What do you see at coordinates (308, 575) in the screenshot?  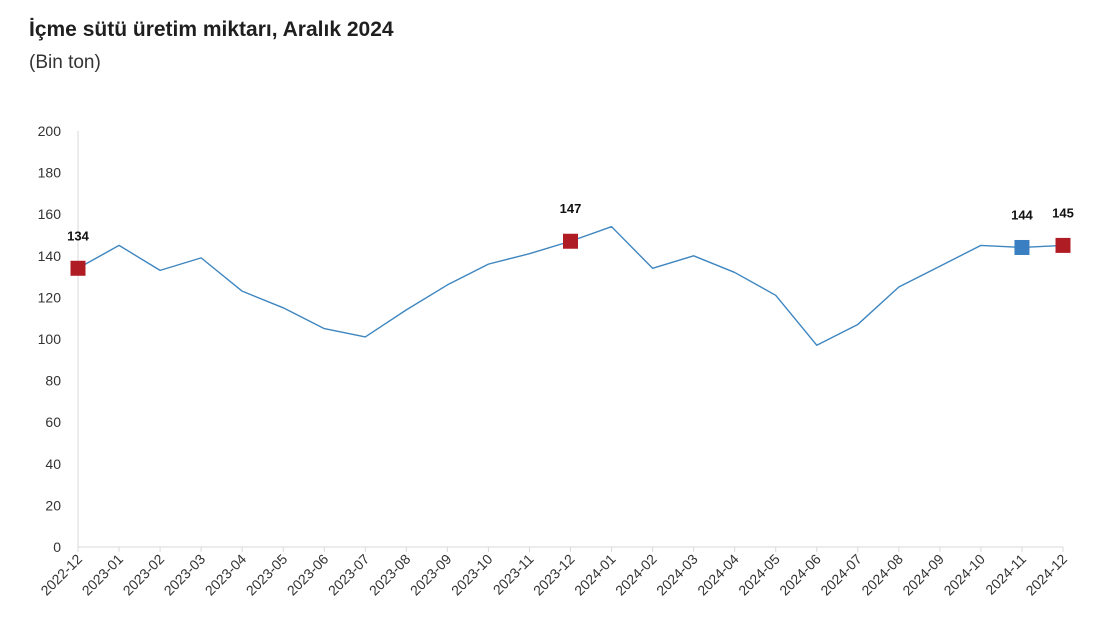 I see `x-tick-label: 2023-06` at bounding box center [308, 575].